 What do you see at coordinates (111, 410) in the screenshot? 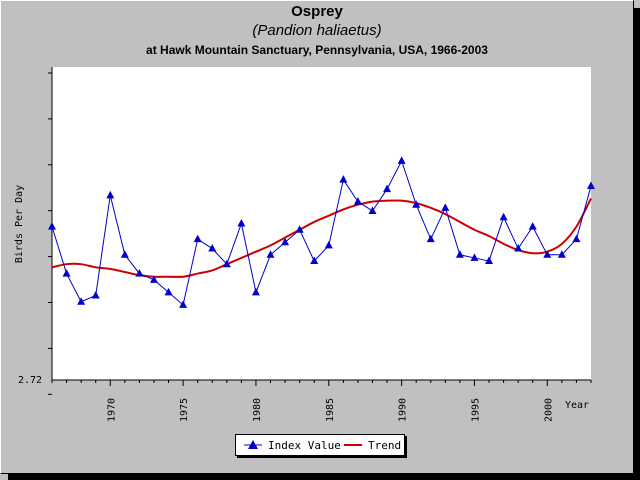
I see `x-tick-label: 1970` at bounding box center [111, 410].